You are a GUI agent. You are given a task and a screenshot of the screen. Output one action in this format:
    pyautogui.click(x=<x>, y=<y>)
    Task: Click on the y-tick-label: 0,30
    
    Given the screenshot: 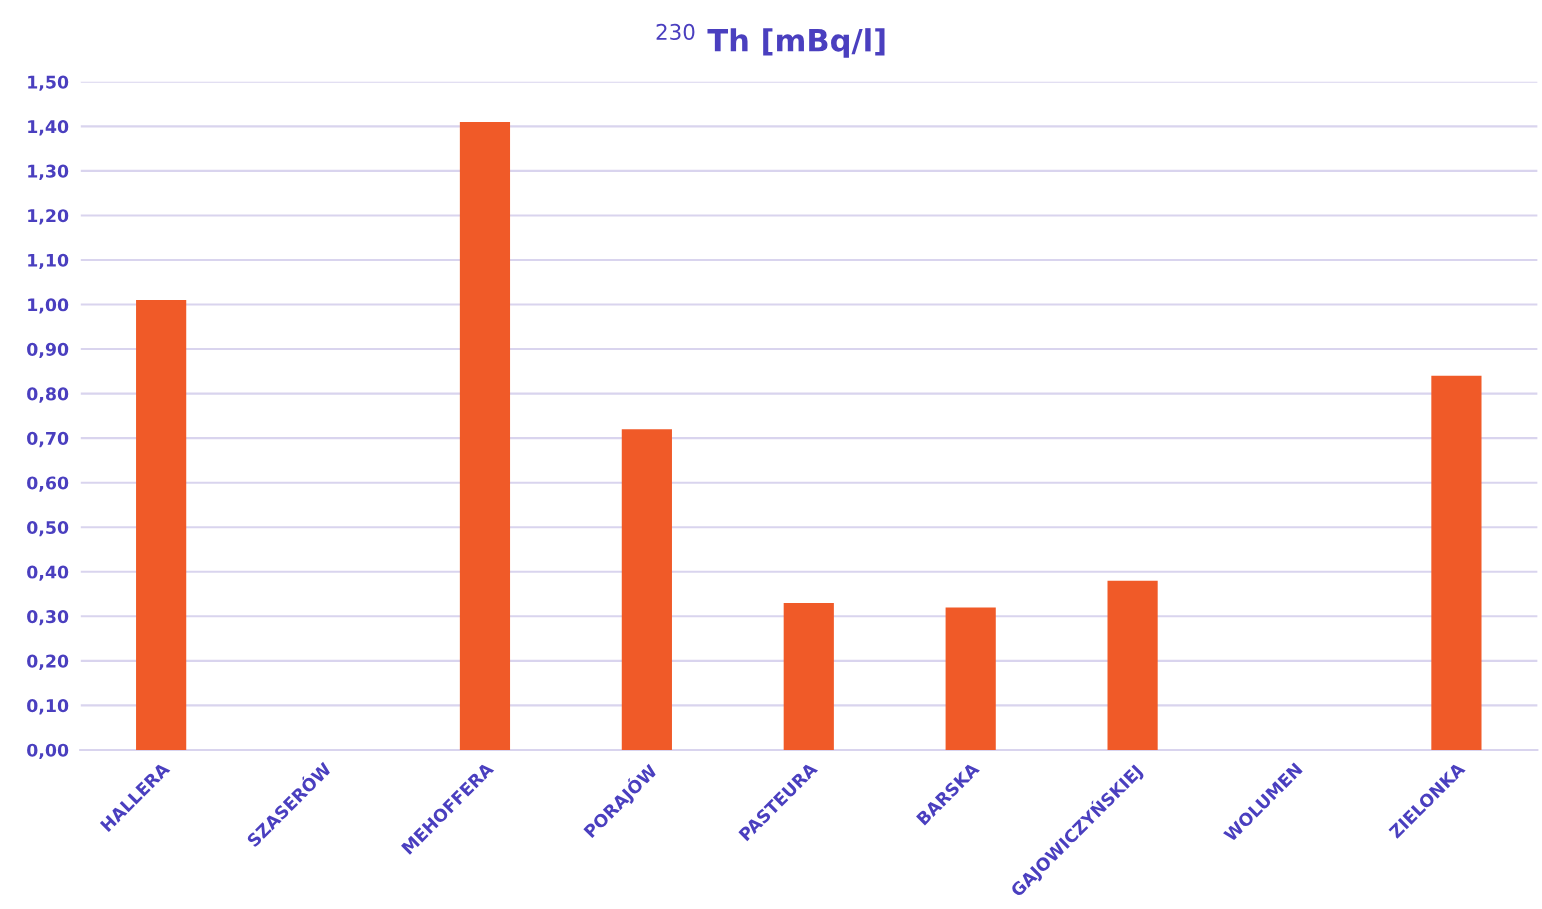 What is the action you would take?
    pyautogui.click(x=48, y=618)
    